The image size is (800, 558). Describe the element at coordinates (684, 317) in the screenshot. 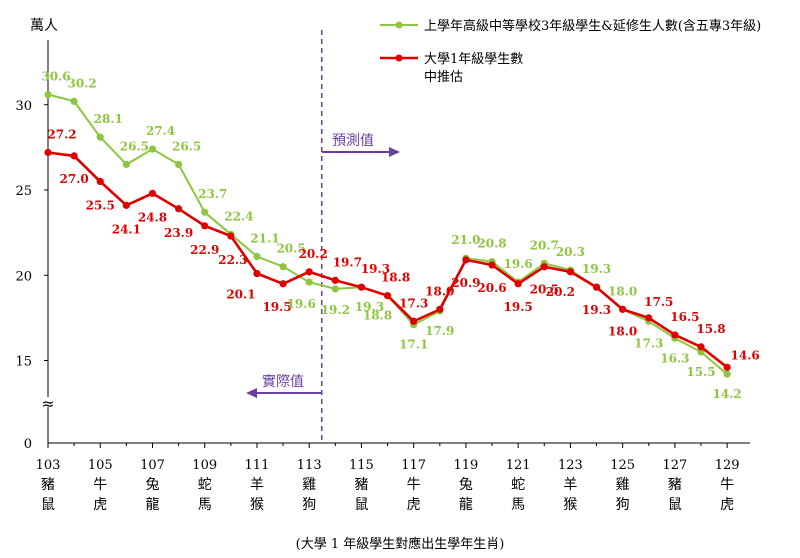

I see `data-label-red: 16.5` at that location.